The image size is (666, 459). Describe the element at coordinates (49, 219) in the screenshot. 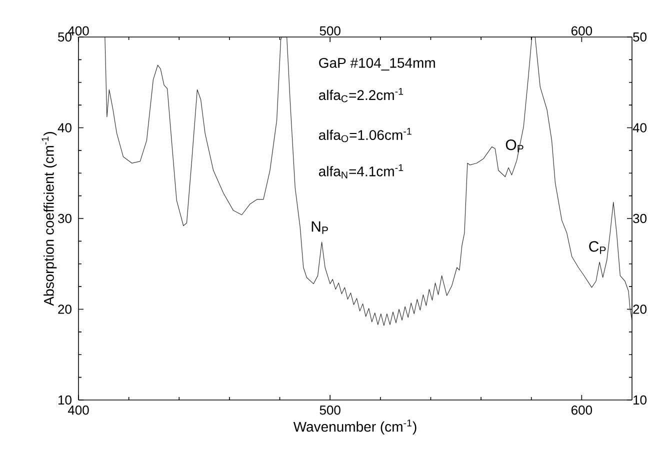

I see `y-axis-title: Absorption coefficient (cm$^{-1}$)` at that location.